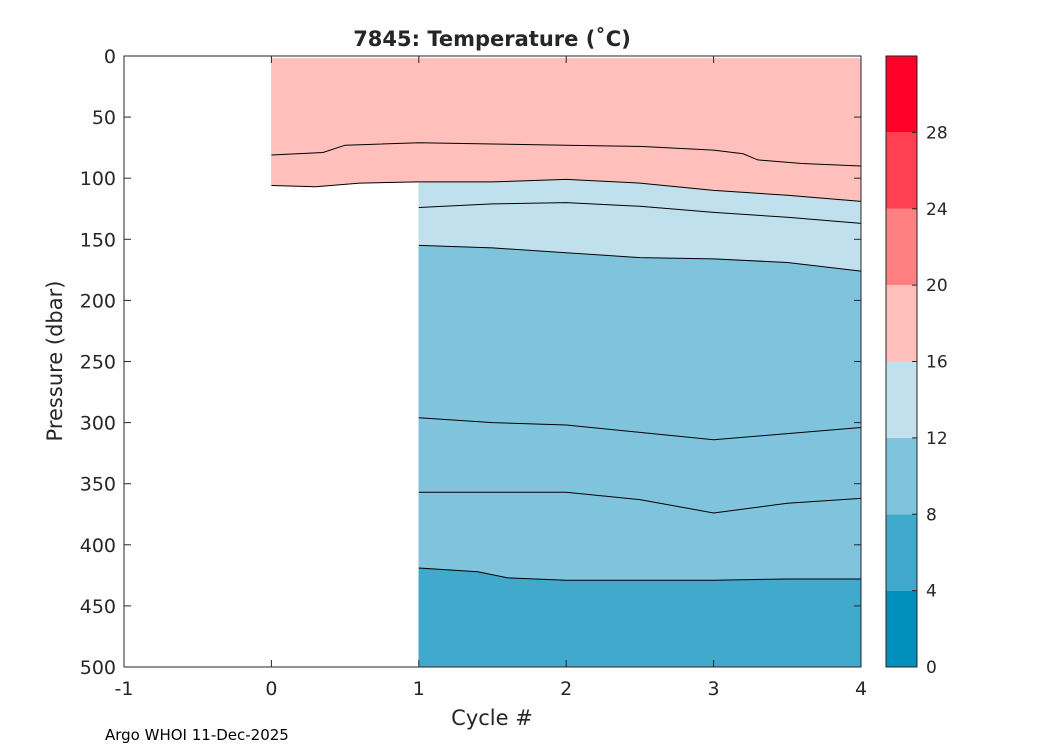  What do you see at coordinates (55, 361) in the screenshot?
I see `y-axis-label: Pressure (dbar)` at bounding box center [55, 361].